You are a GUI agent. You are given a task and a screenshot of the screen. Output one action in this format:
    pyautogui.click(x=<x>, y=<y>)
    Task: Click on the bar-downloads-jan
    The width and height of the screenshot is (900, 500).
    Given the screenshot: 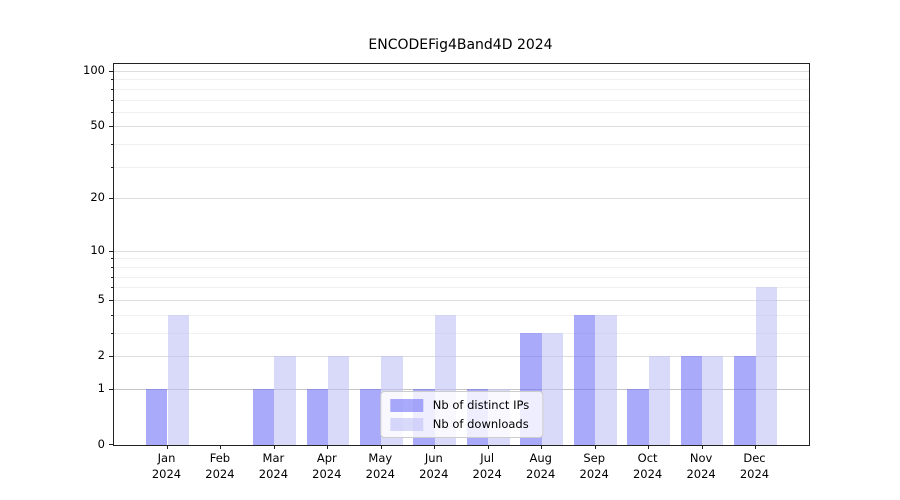 What is the action you would take?
    pyautogui.click(x=178, y=379)
    